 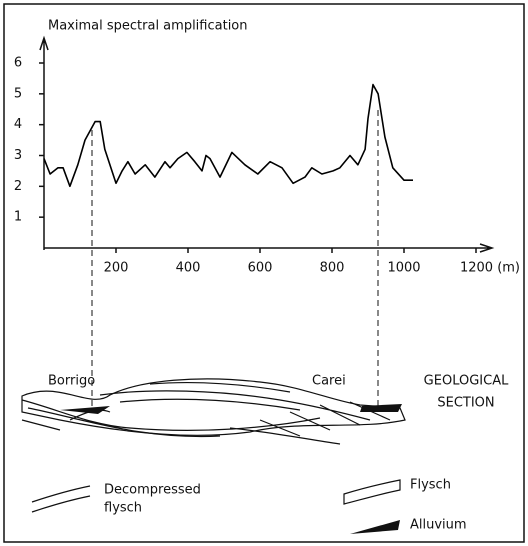 I want to click on site-label: Borrigo, so click(x=71, y=381).